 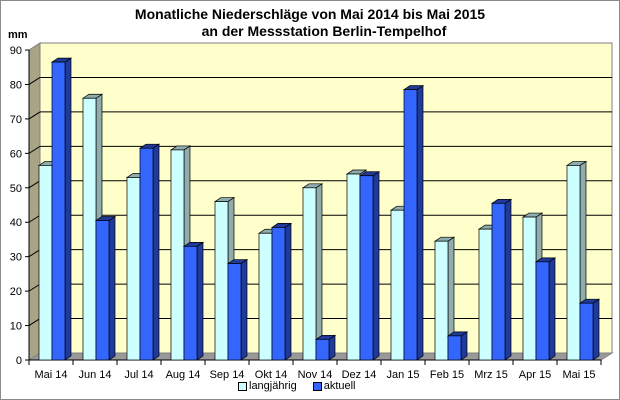 I want to click on legend: langjährig aktuell, so click(x=297, y=386).